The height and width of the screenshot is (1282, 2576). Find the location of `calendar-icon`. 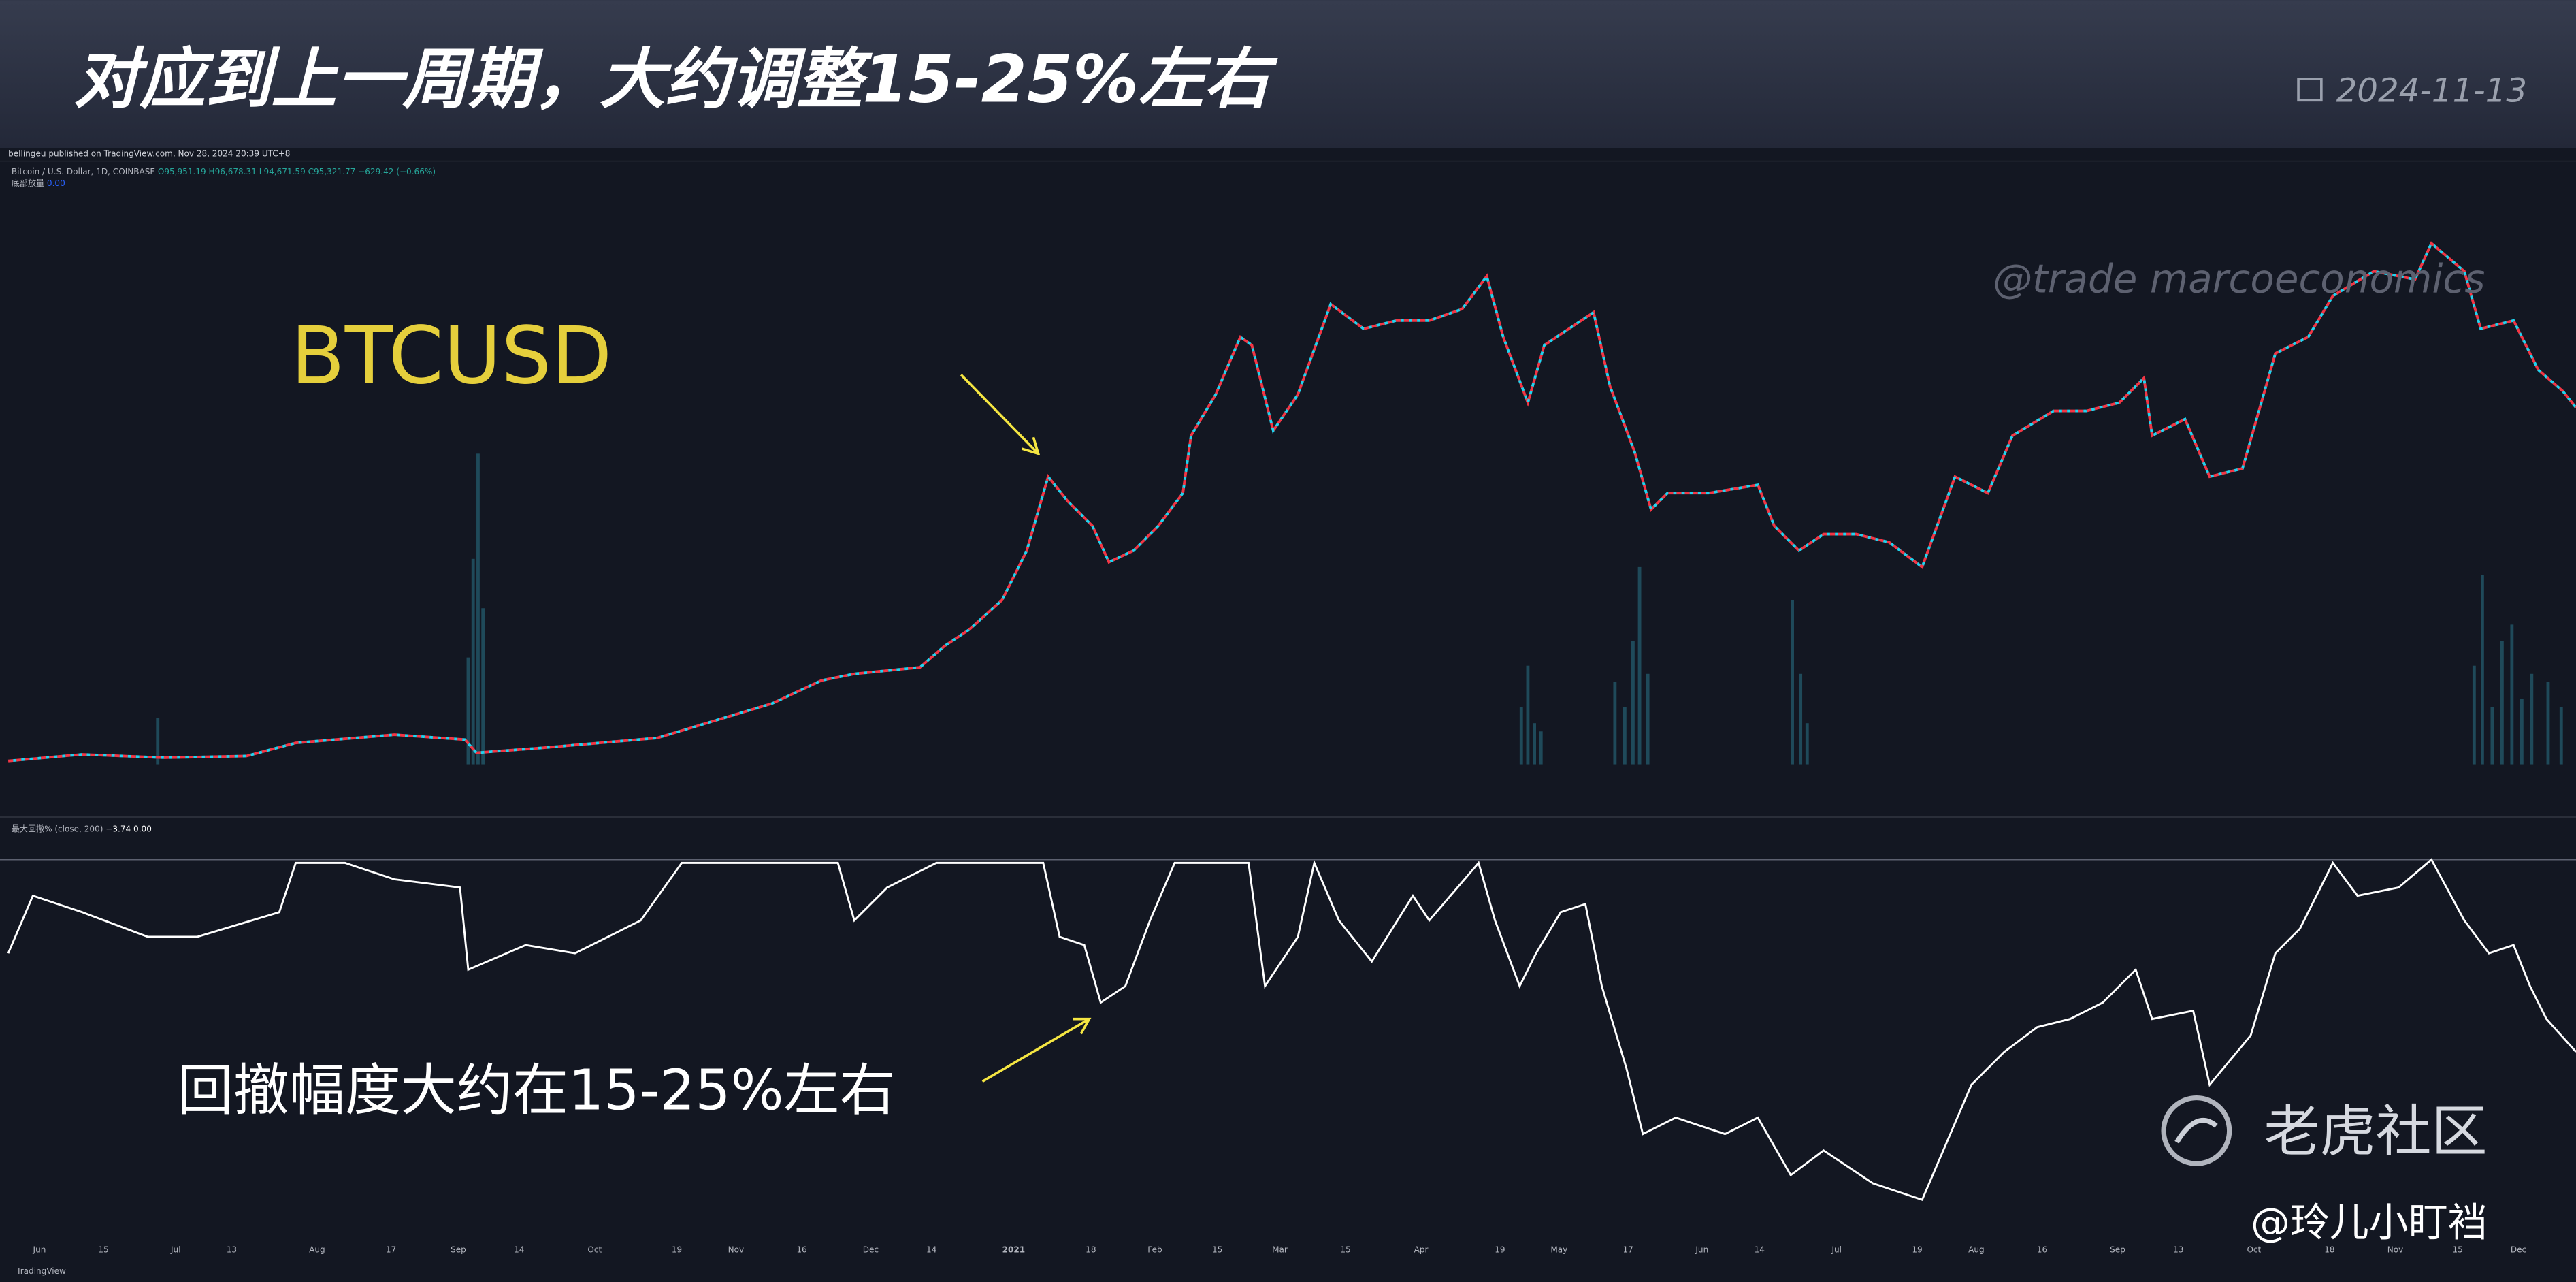

calendar-icon is located at coordinates (2310, 90).